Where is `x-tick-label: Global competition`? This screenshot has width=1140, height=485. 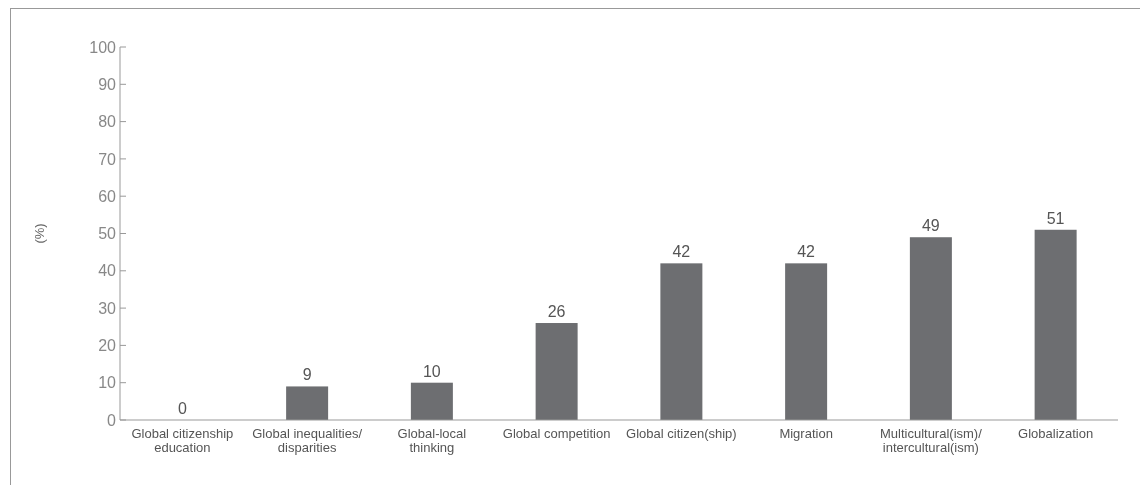
x-tick-label: Global competition is located at coordinates (556, 433).